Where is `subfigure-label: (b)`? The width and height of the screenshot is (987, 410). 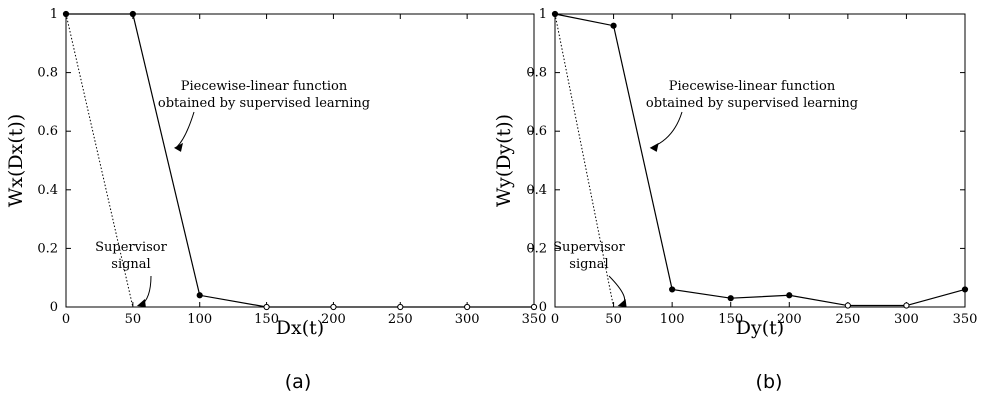
subfigure-label: (b) is located at coordinates (769, 382).